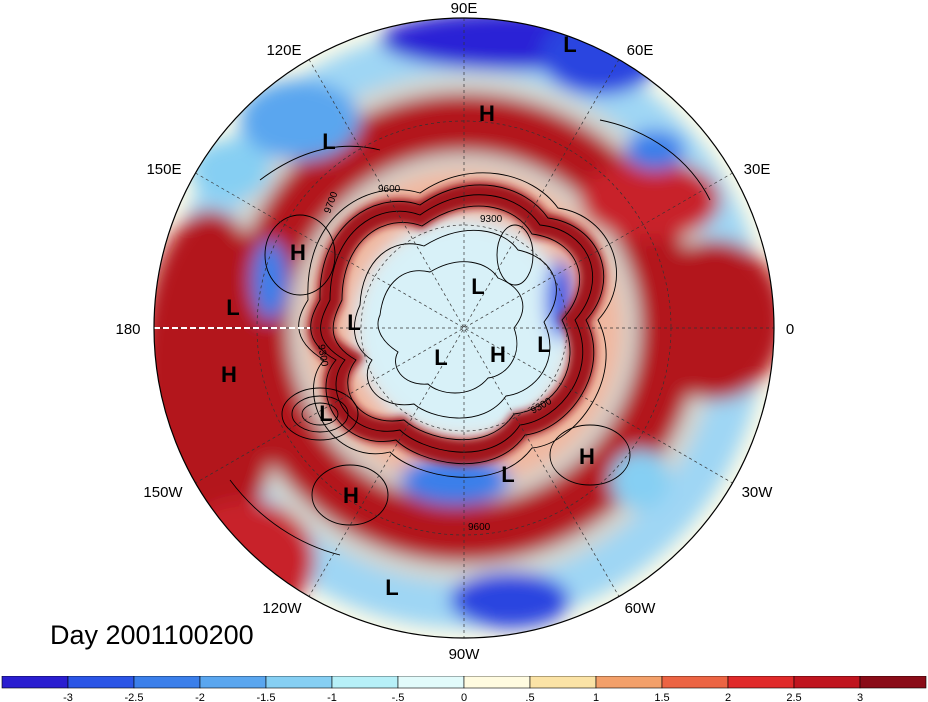 The height and width of the screenshot is (702, 928). What do you see at coordinates (200, 697) in the screenshot?
I see `colorbar-tick-label: -2` at bounding box center [200, 697].